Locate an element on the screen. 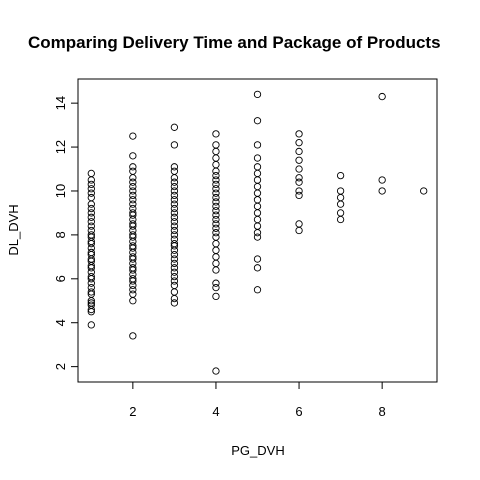 The height and width of the screenshot is (480, 480). x-tick-label: 4 is located at coordinates (215, 411).